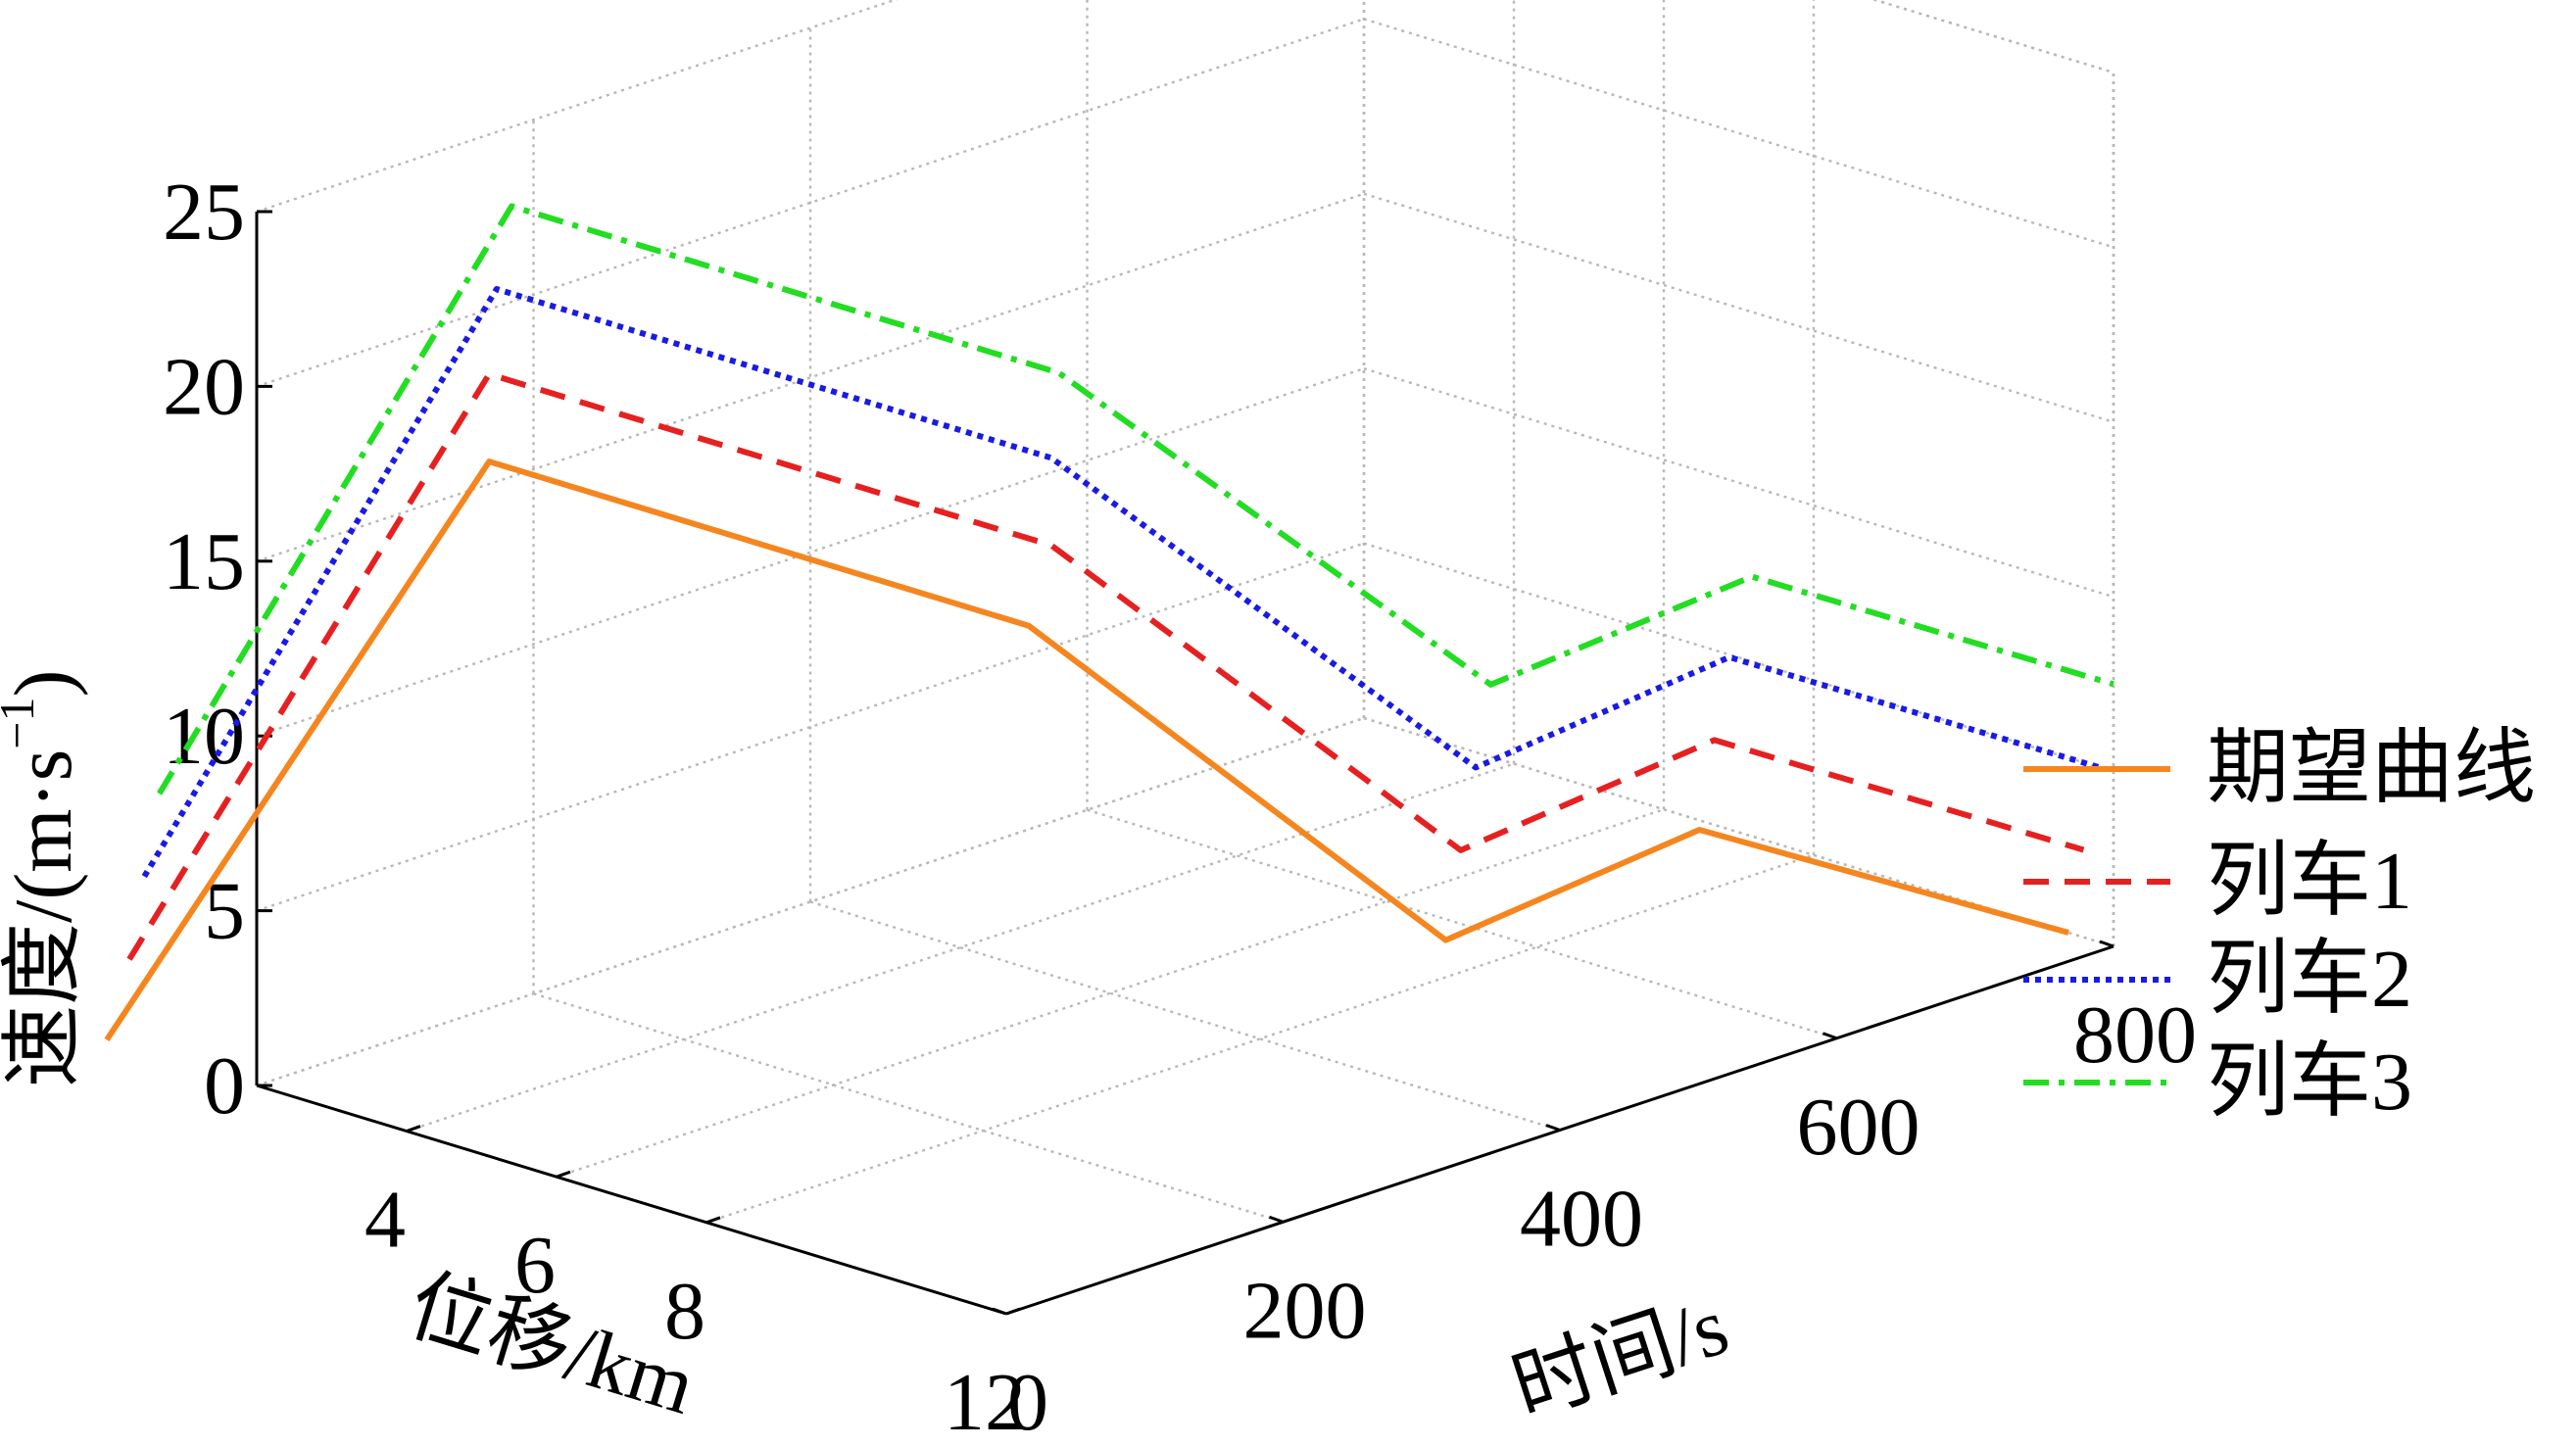 The height and width of the screenshot is (1447, 2576). Describe the element at coordinates (1027, 1402) in the screenshot. I see `y-tick-label: 0` at that location.